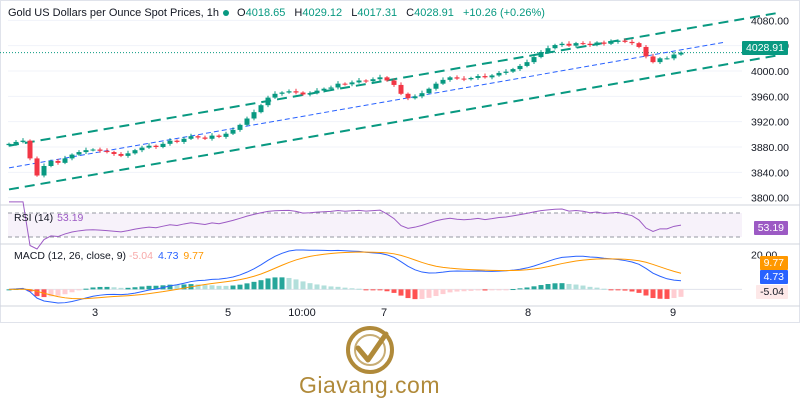  Describe the element at coordinates (503, 13) in the screenshot. I see `change-value: +10.26 (+0.26%)` at that location.